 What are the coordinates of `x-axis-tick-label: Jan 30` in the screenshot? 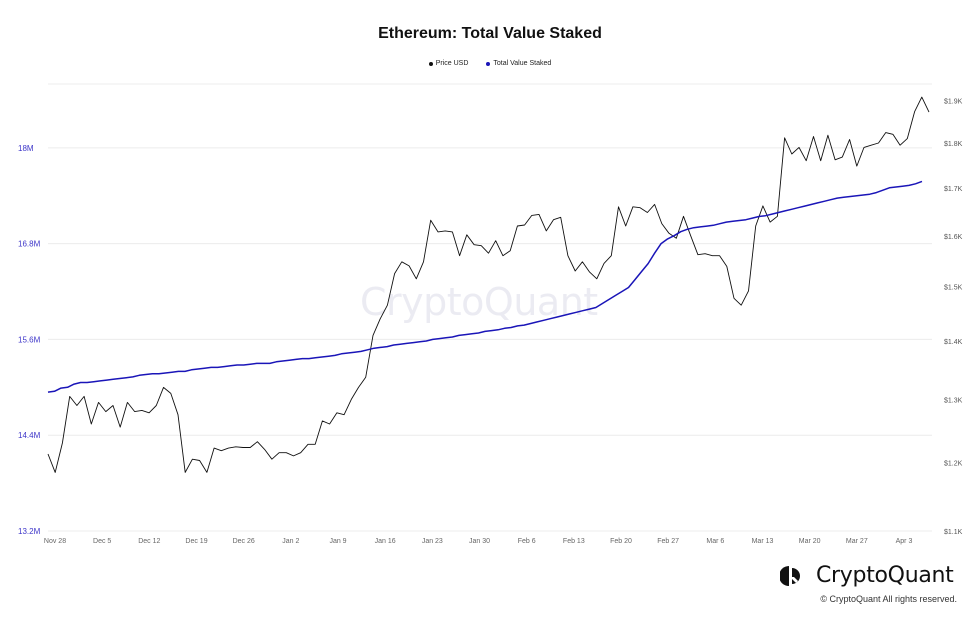 It's located at (479, 541).